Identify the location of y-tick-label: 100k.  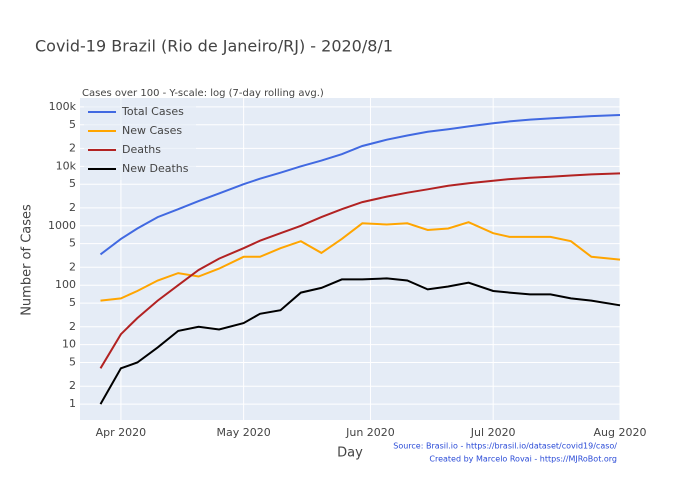
(63, 106).